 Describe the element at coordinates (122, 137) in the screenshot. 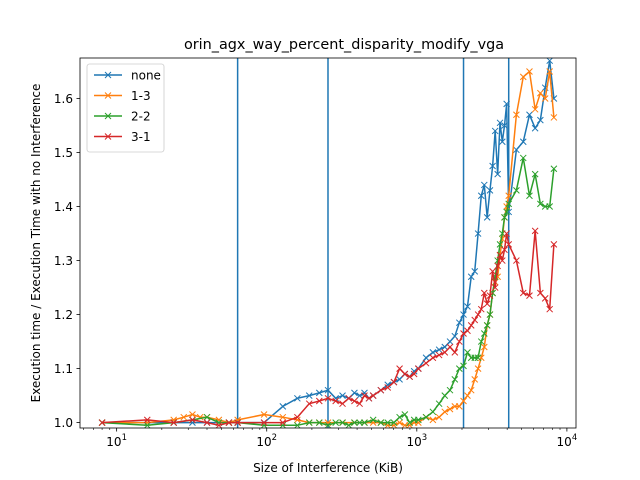

I see `legend-item: 3-1` at that location.